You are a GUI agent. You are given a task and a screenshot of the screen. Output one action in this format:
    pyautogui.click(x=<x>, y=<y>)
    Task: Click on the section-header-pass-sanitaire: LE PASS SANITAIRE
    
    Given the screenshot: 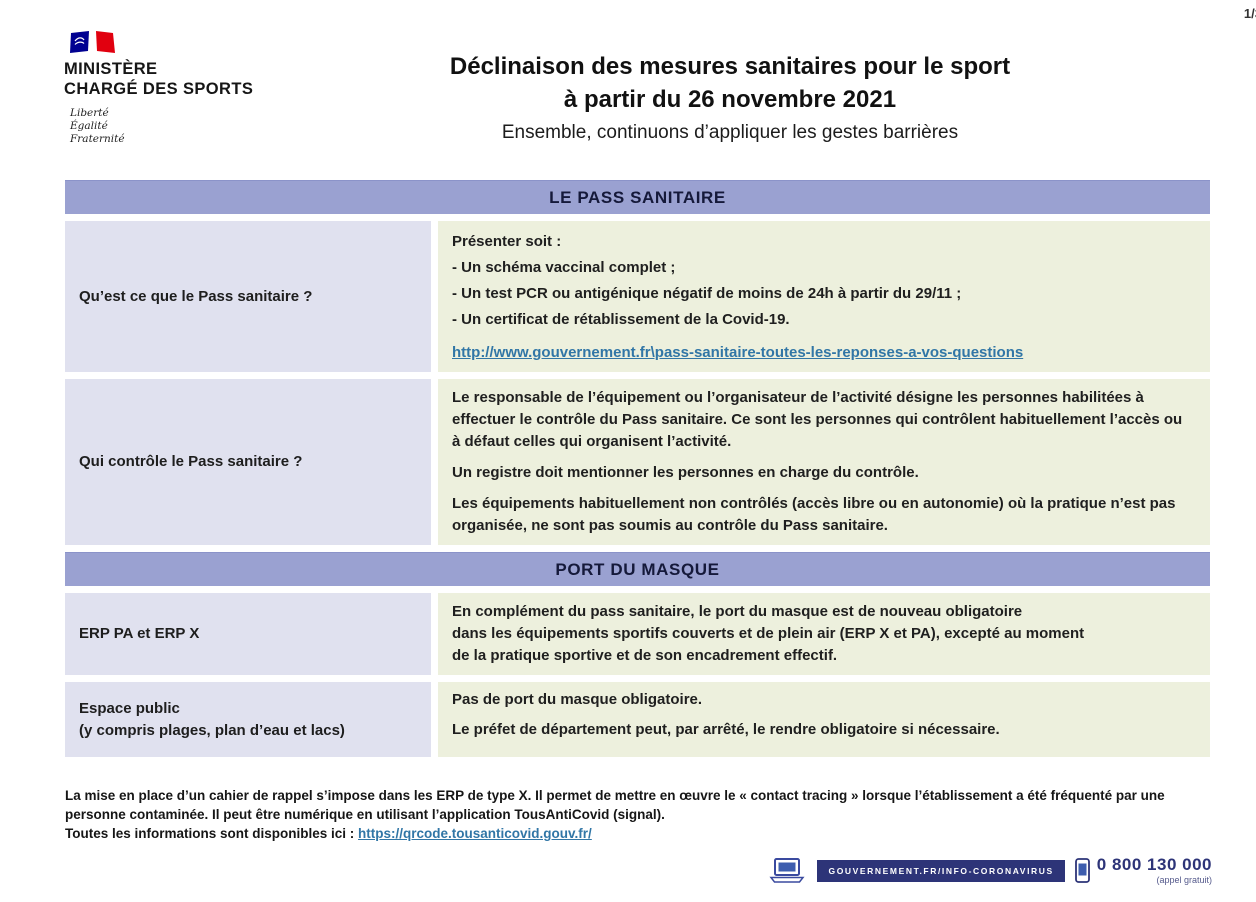 What is the action you would take?
    pyautogui.click(x=637, y=197)
    